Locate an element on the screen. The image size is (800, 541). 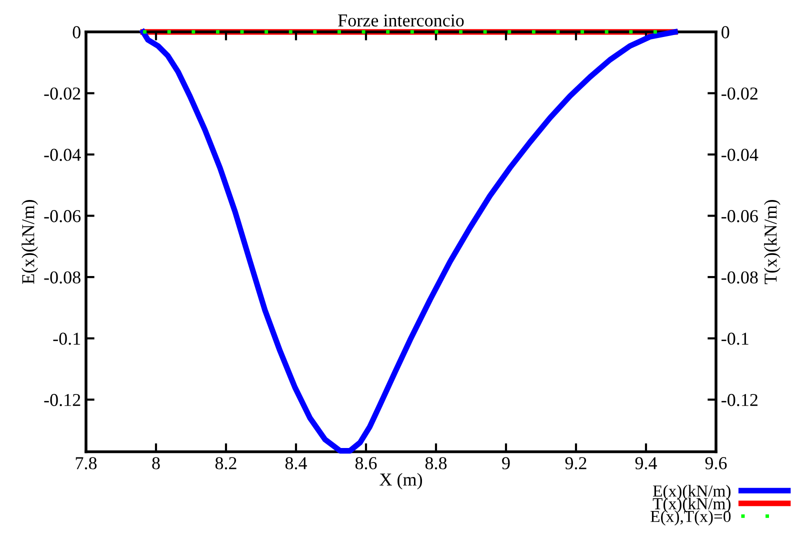
y2-tick-label: -0.06 is located at coordinates (740, 216).